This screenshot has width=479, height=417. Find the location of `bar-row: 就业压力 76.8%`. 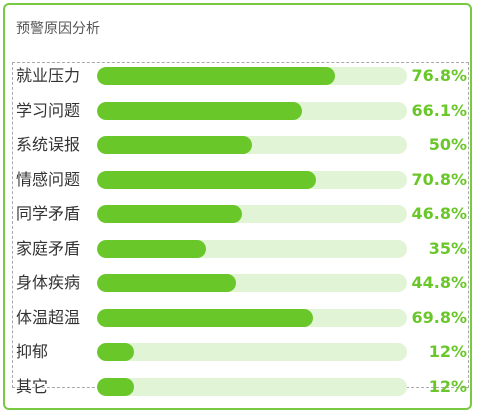

bar-row: 就业压力 76.8% is located at coordinates (240, 76).